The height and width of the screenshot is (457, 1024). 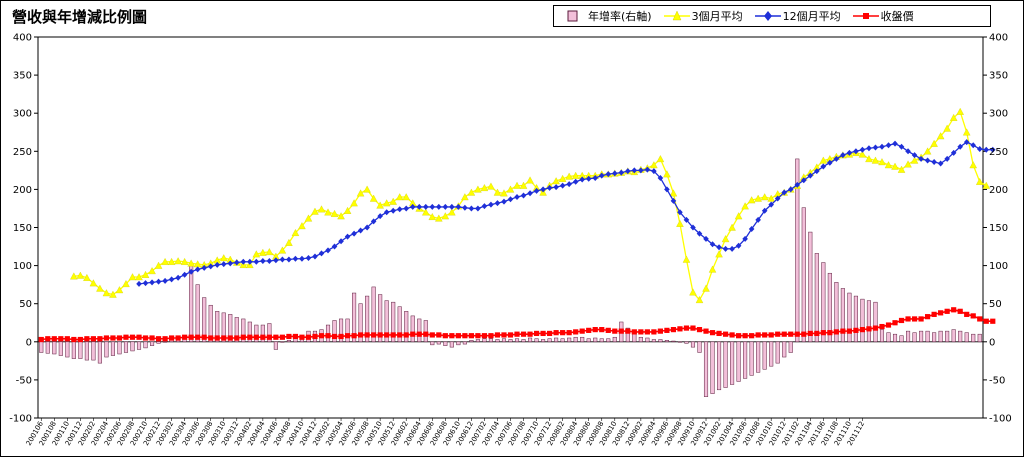 I want to click on legend-label-close: 收盤價, so click(x=897, y=16).